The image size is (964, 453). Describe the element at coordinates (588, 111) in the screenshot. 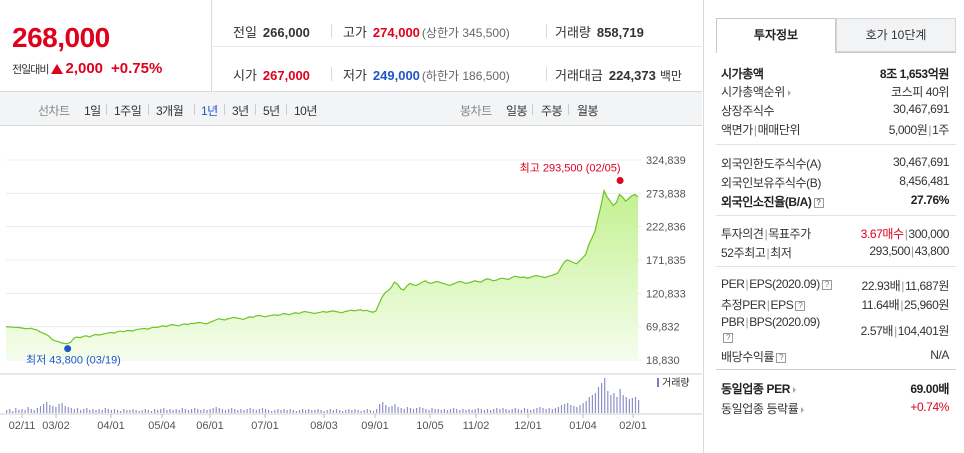

I see `candle-monthly-button: 월봉` at that location.